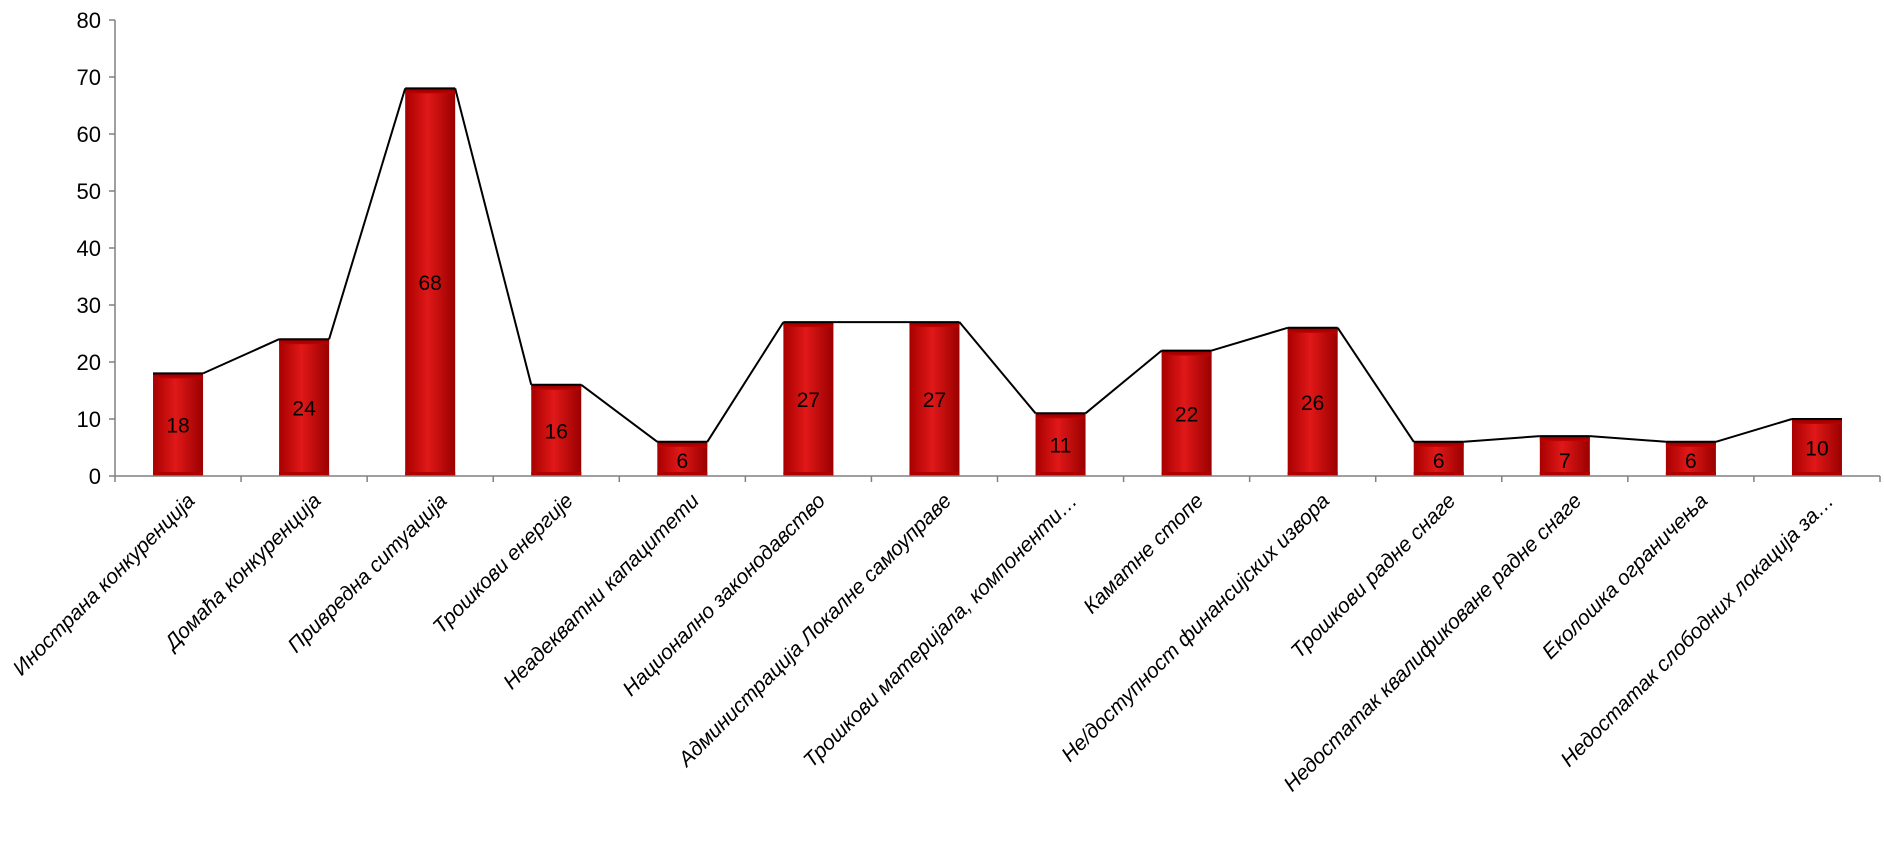 The image size is (1884, 850). Describe the element at coordinates (503, 563) in the screenshot. I see `category-label: Трошкови енергије` at that location.